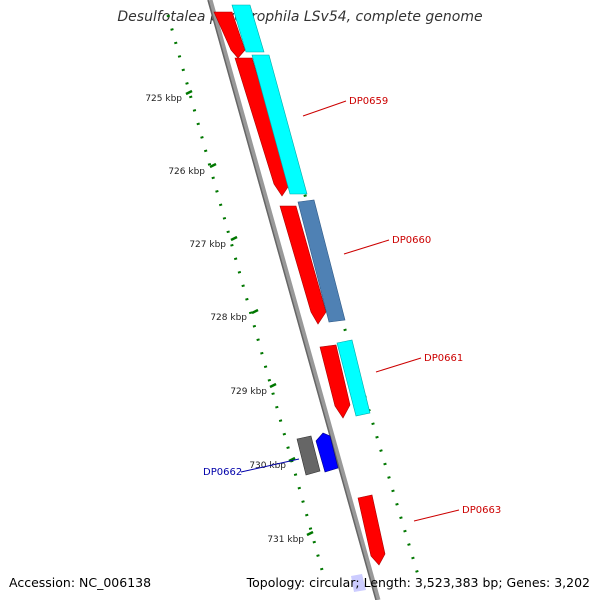 The image size is (600, 600). Describe the element at coordinates (411, 240) in the screenshot. I see `gene-label-dp0660: DP0660` at that location.